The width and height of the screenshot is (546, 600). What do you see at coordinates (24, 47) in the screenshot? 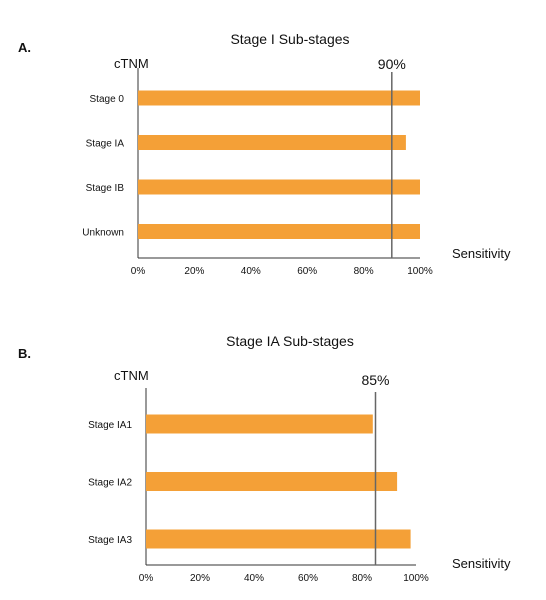
I see `panel-label: A.` at bounding box center [24, 47].